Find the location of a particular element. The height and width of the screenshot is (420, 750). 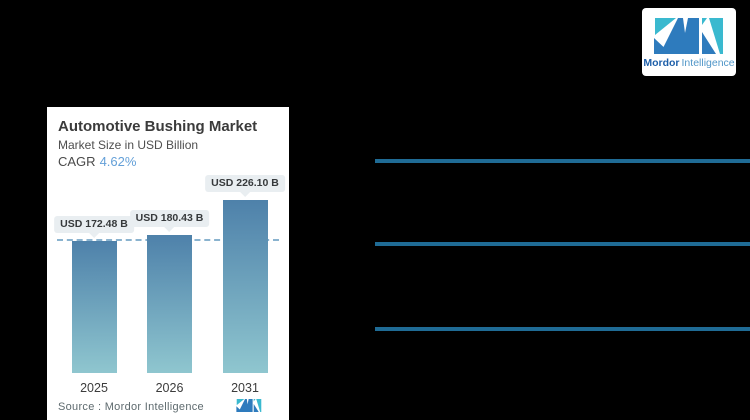

source-attribution: Source : Mordor Intelligence is located at coordinates (131, 407).